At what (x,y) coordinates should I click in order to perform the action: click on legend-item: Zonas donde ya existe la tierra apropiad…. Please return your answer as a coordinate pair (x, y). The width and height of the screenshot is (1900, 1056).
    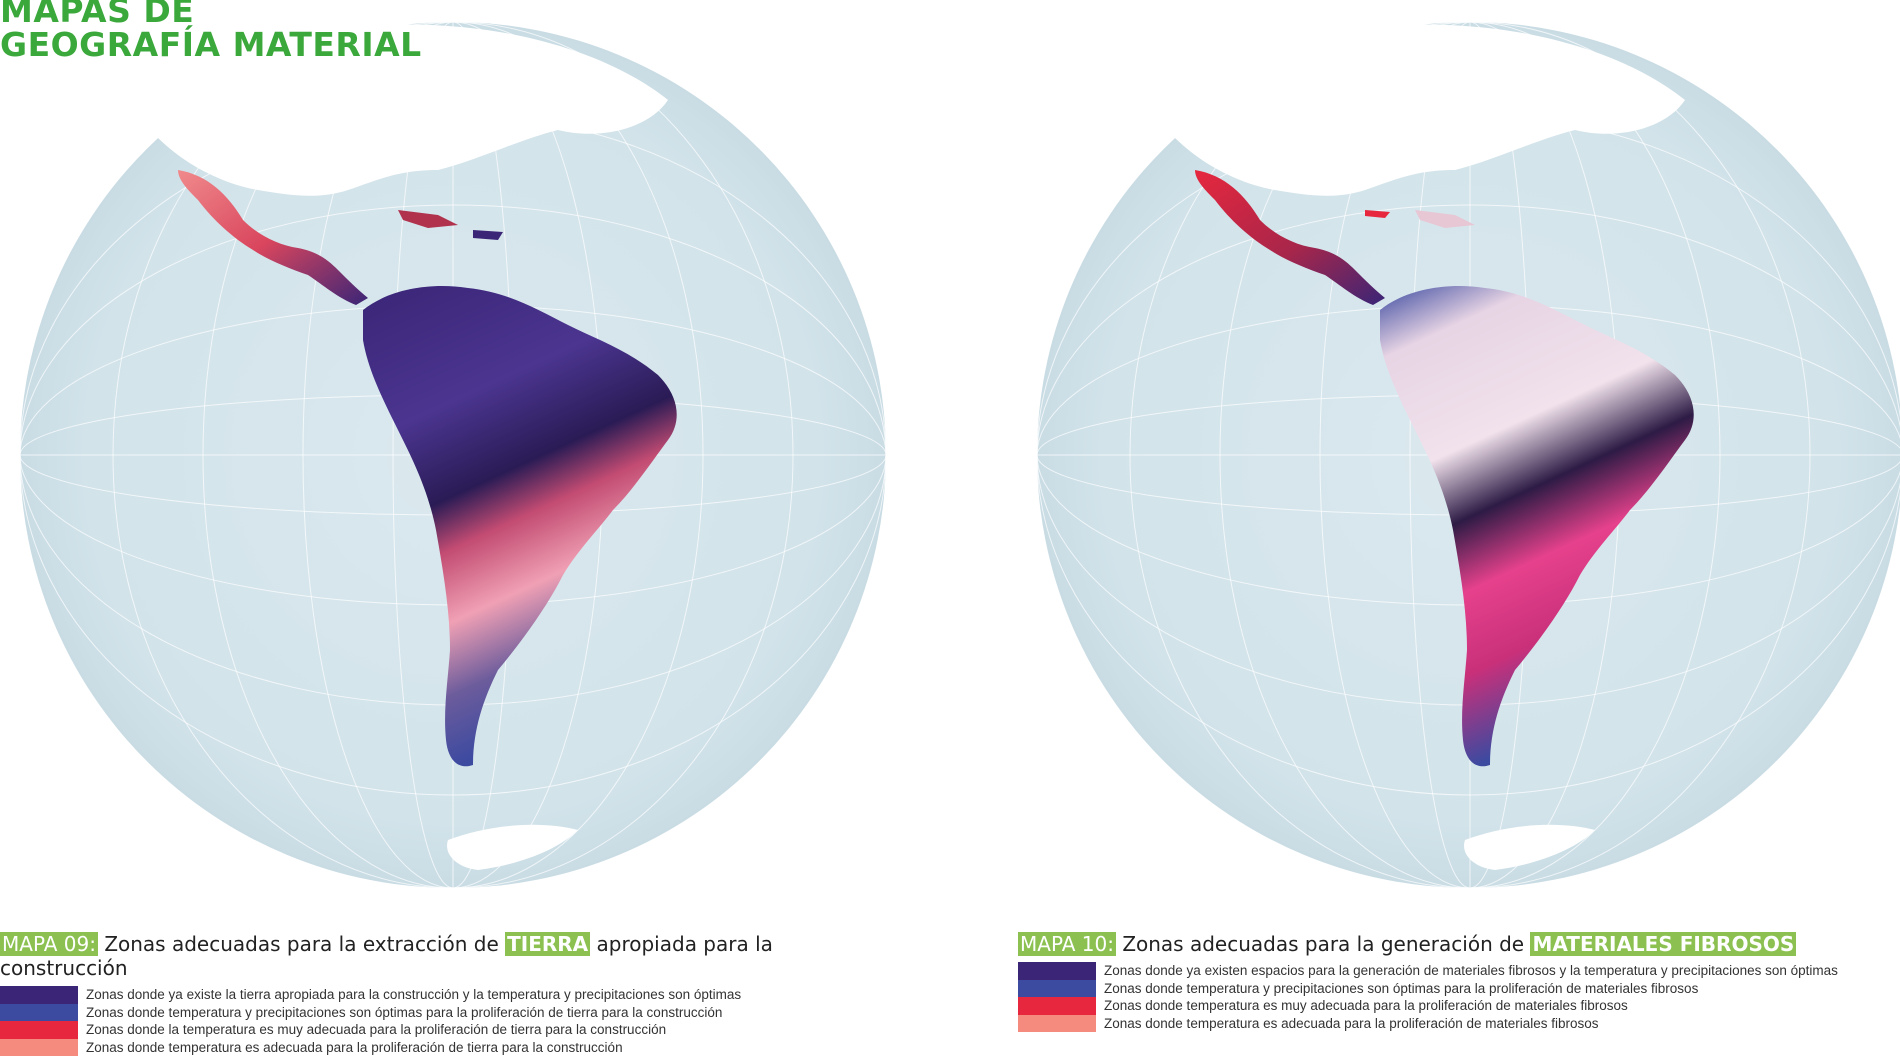
    Looking at the image, I should click on (410, 995).